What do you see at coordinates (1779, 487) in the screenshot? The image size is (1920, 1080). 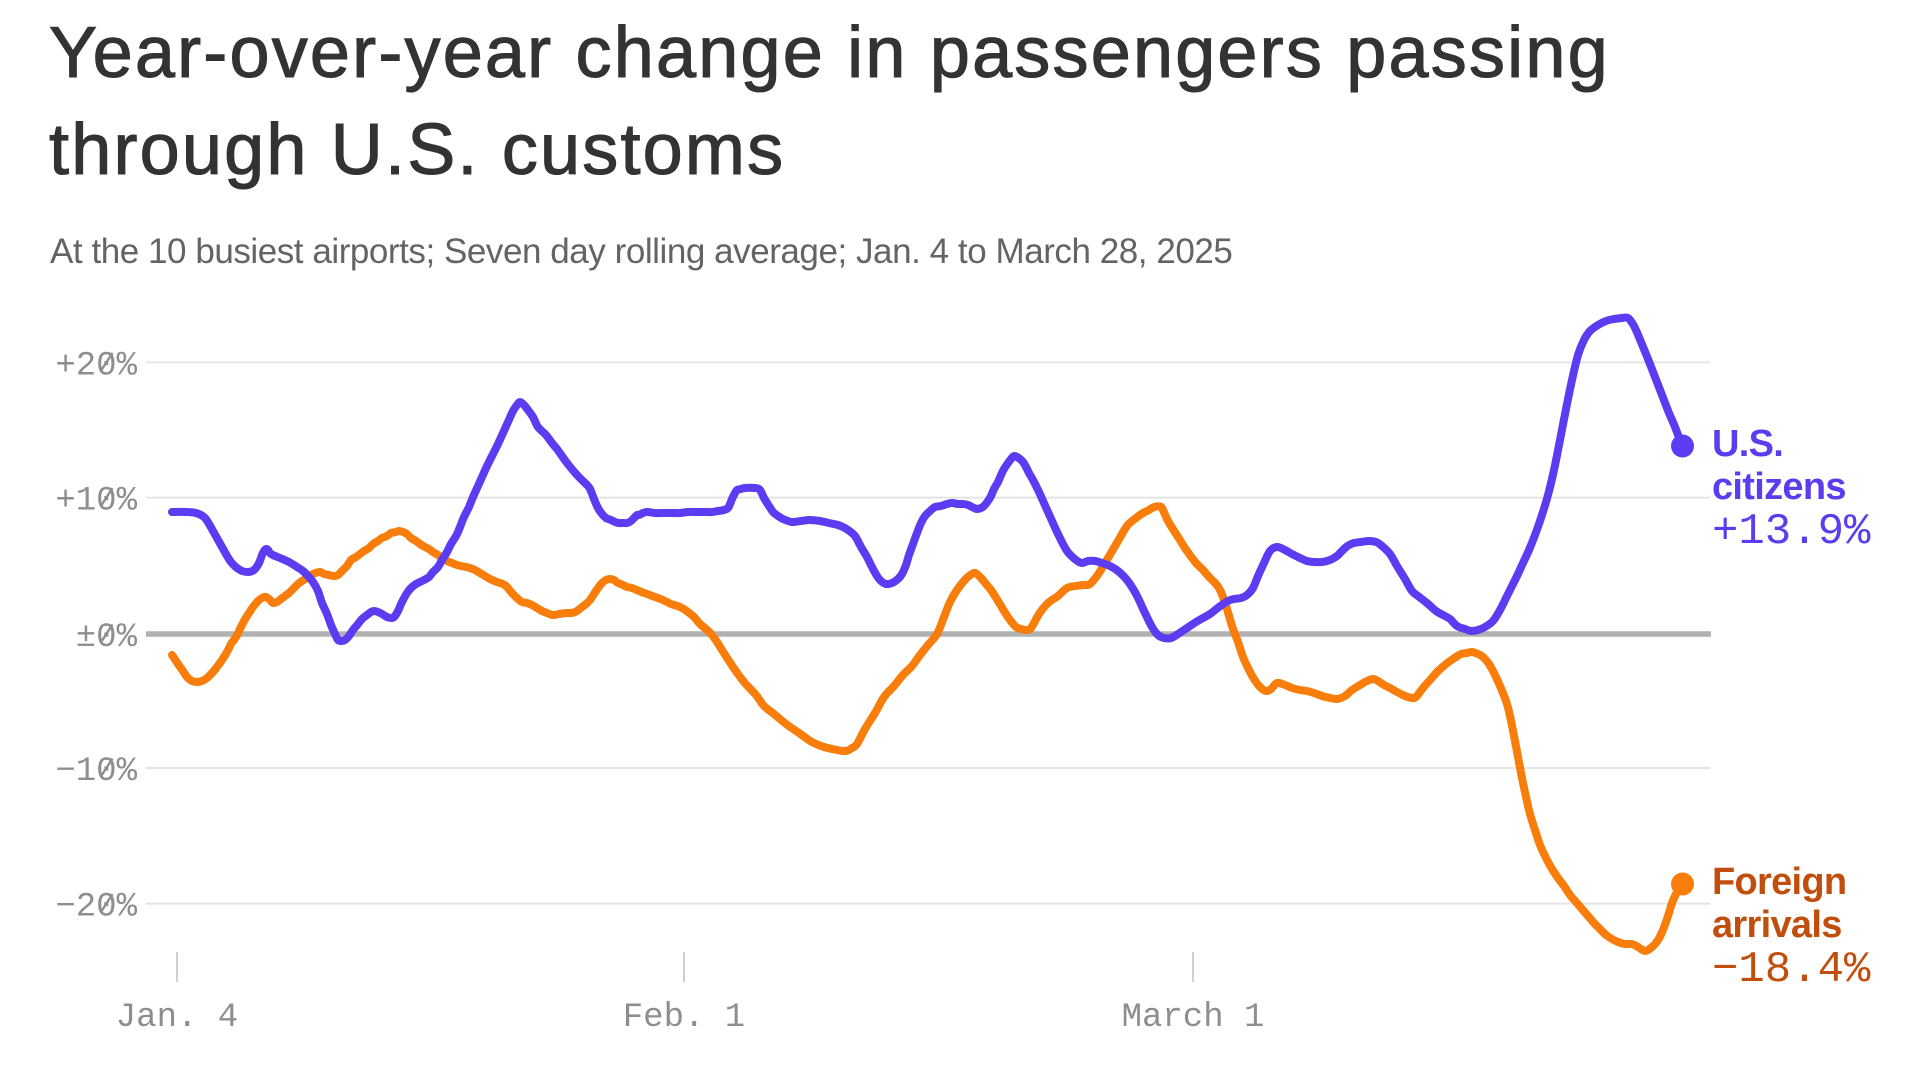 I see `svg-text: citizens` at bounding box center [1779, 487].